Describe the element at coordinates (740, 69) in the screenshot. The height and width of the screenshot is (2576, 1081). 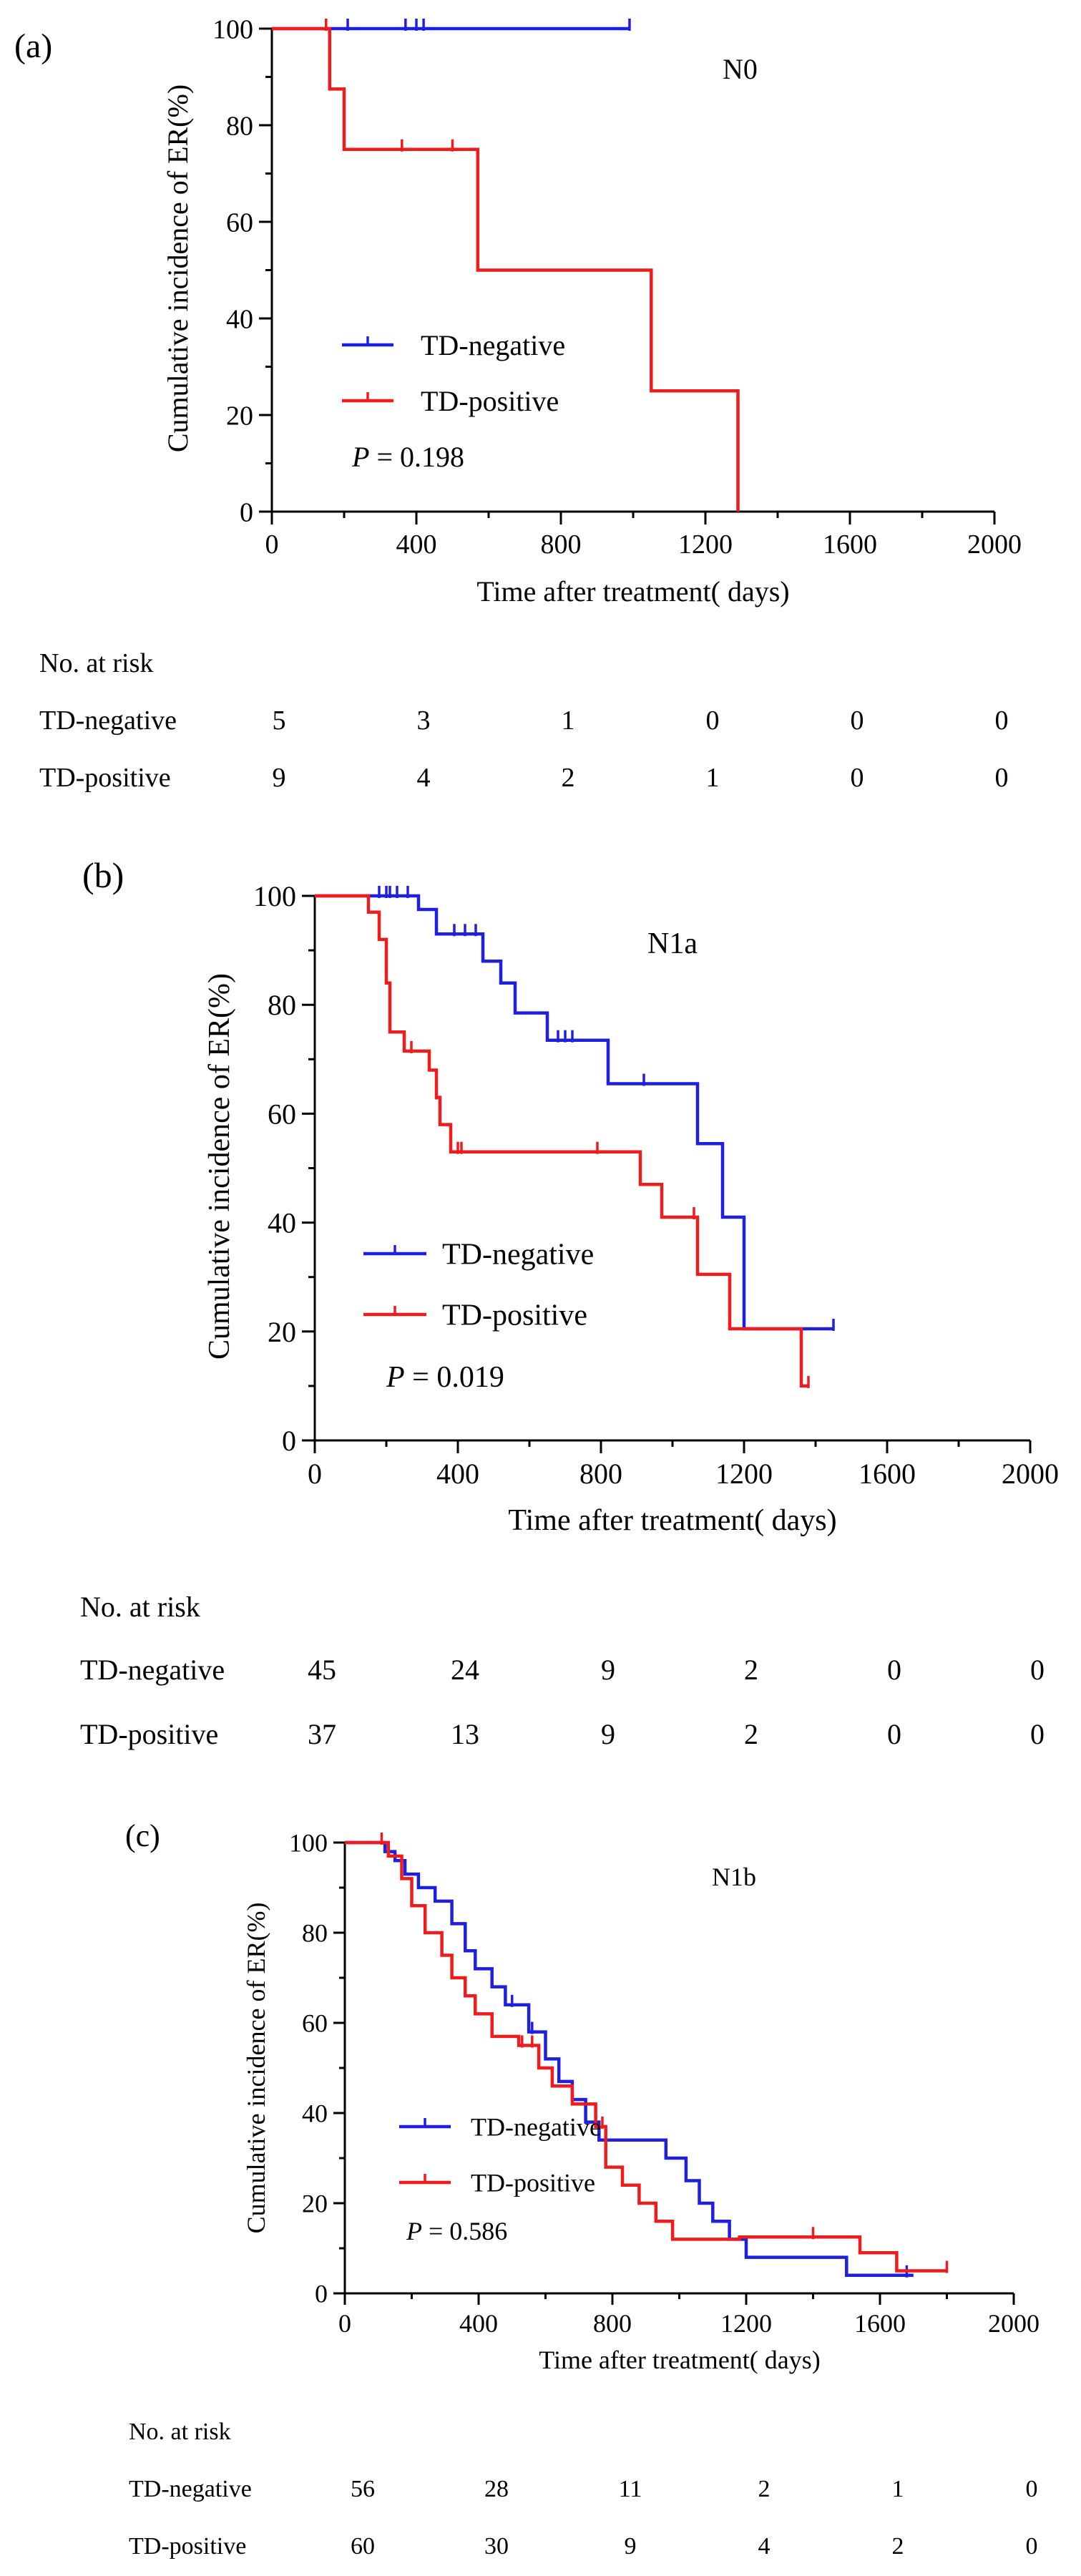
I see `chart-title: N0` at that location.